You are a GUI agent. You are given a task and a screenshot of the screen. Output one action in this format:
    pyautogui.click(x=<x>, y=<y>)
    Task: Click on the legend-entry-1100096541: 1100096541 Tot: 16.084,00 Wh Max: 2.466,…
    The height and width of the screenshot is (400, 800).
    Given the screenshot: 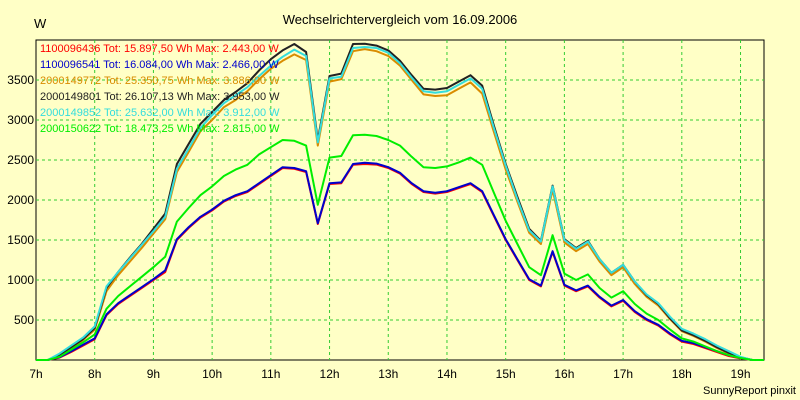 What is the action you would take?
    pyautogui.click(x=159, y=65)
    